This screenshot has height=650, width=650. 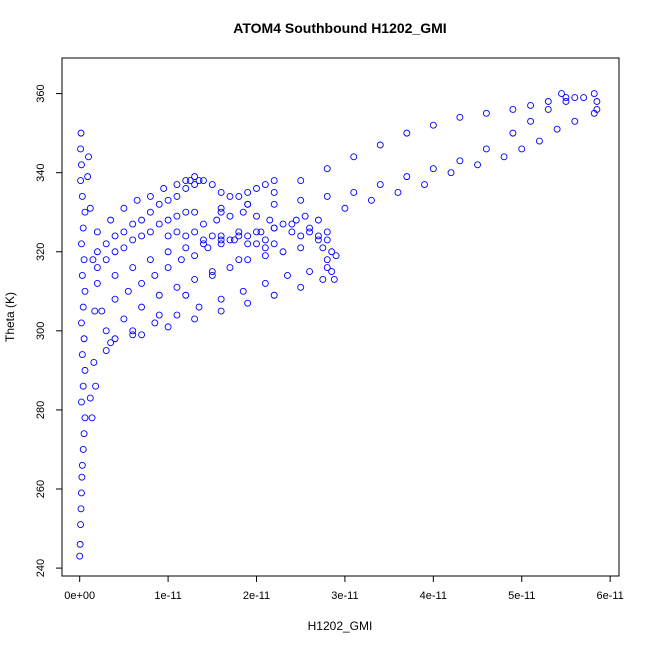 What do you see at coordinates (48, 330) in the screenshot?
I see `y-axis: 240 260 280 300 320 340 360` at bounding box center [48, 330].